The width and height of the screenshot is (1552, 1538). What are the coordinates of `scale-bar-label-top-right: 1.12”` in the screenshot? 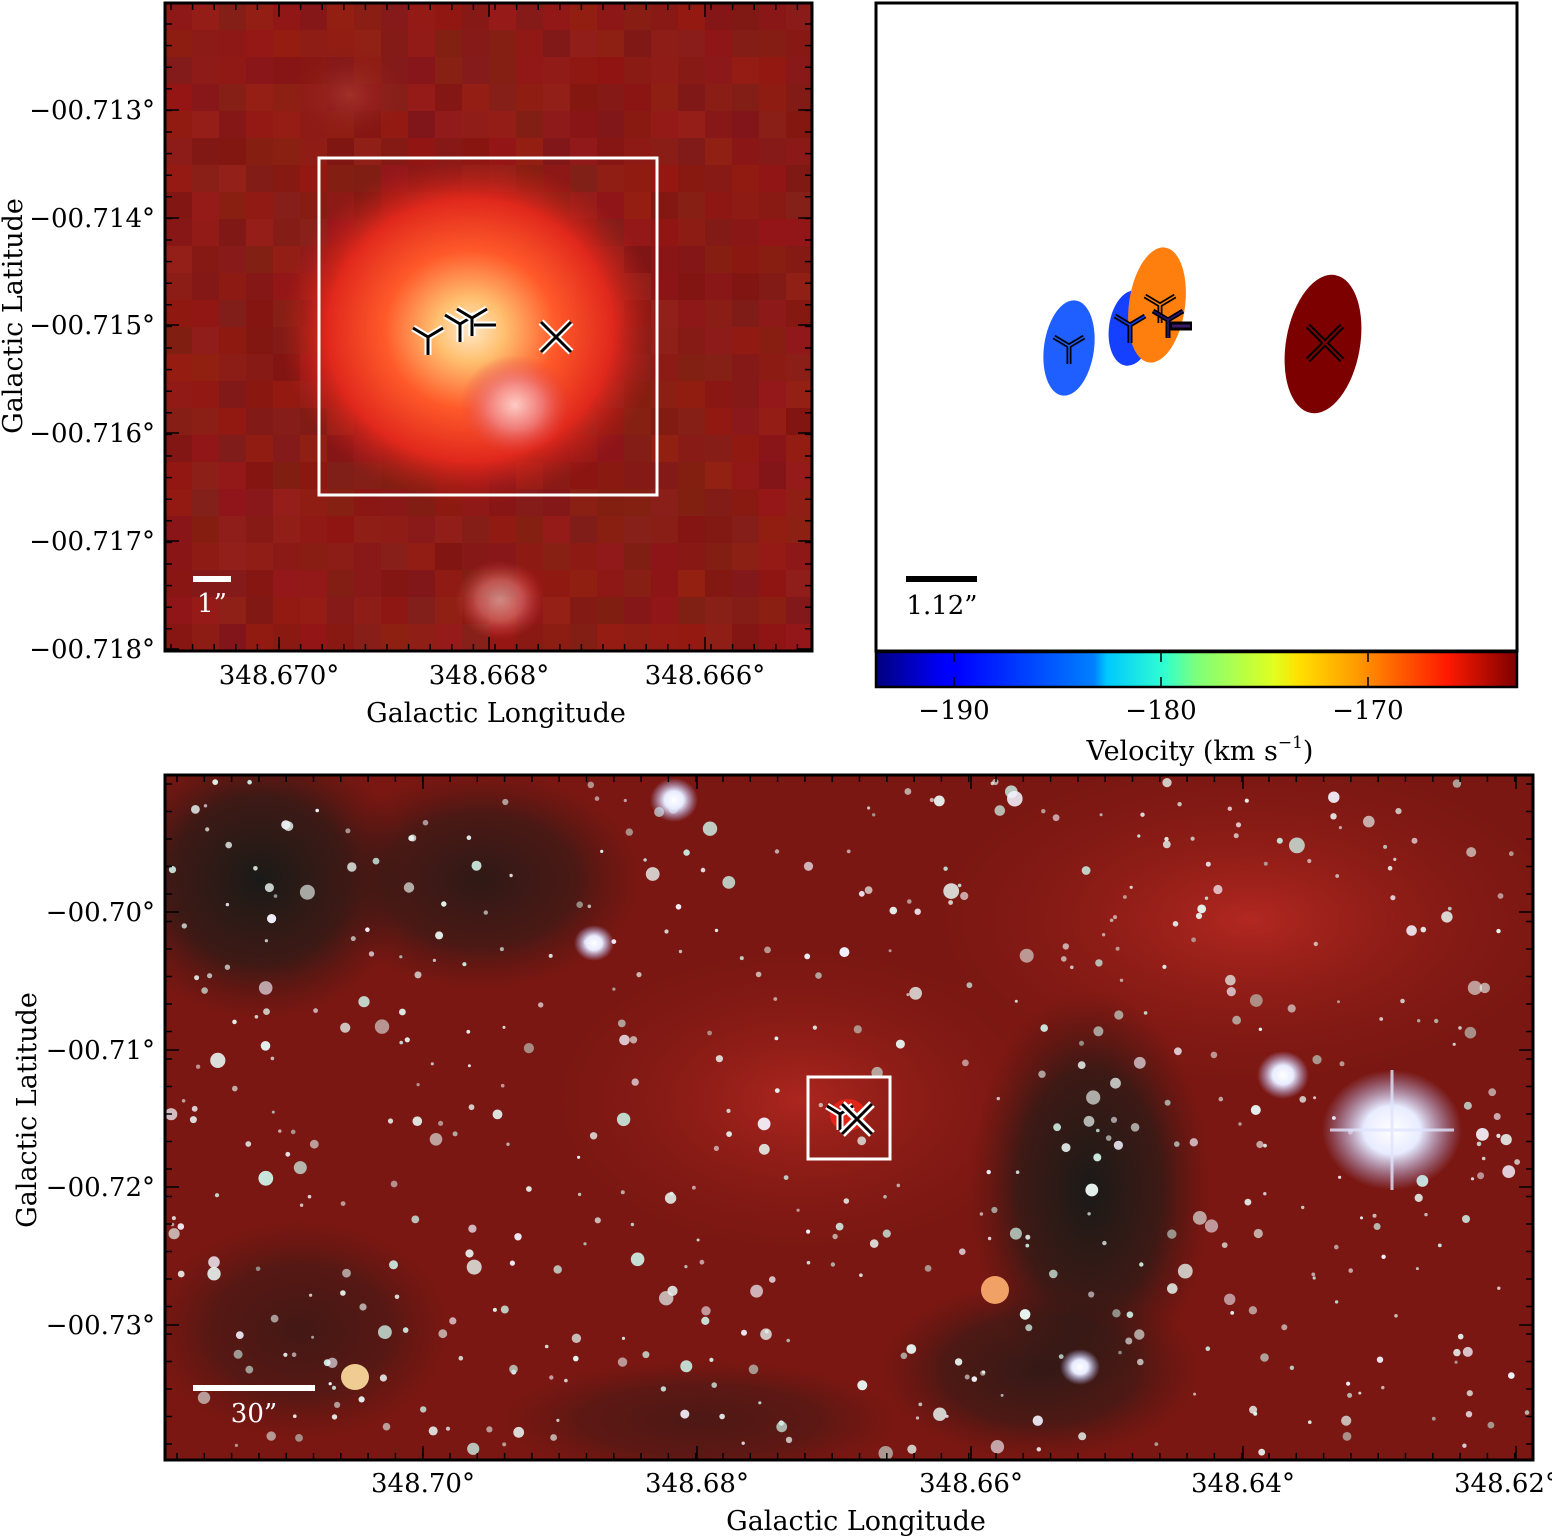 It's located at (941, 606).